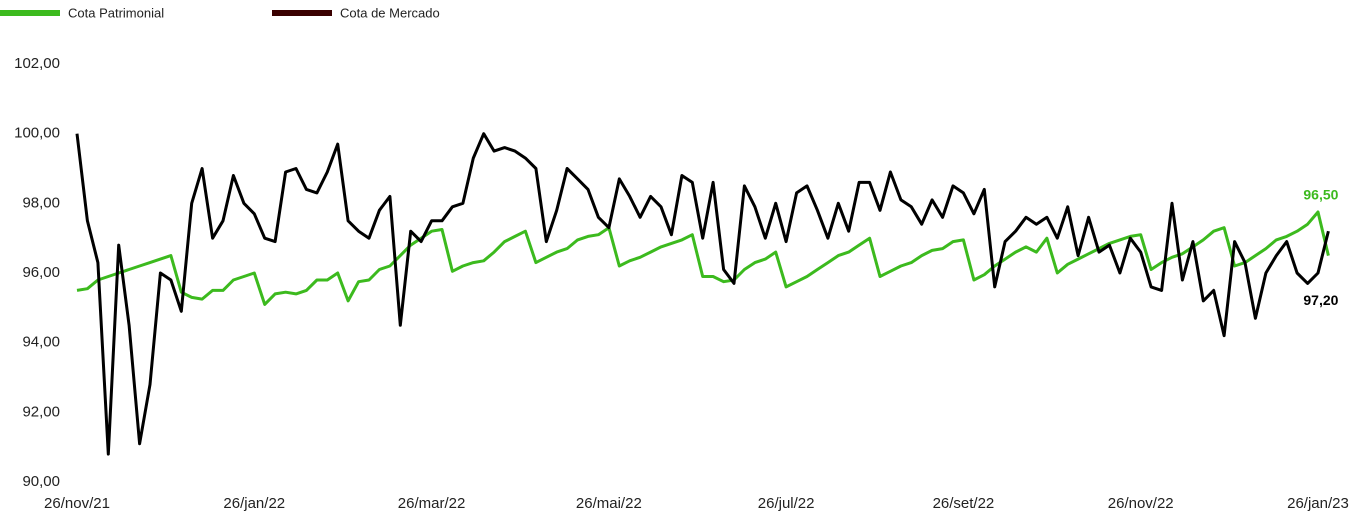 The height and width of the screenshot is (515, 1349). What do you see at coordinates (41, 481) in the screenshot?
I see `y-tick-label: 90,00` at bounding box center [41, 481].